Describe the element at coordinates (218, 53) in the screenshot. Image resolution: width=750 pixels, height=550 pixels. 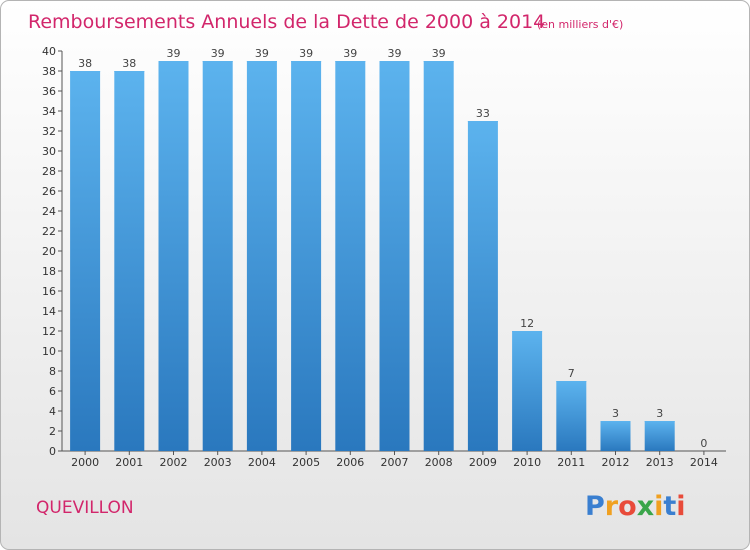
I see `value-label-2003: 39` at that location.